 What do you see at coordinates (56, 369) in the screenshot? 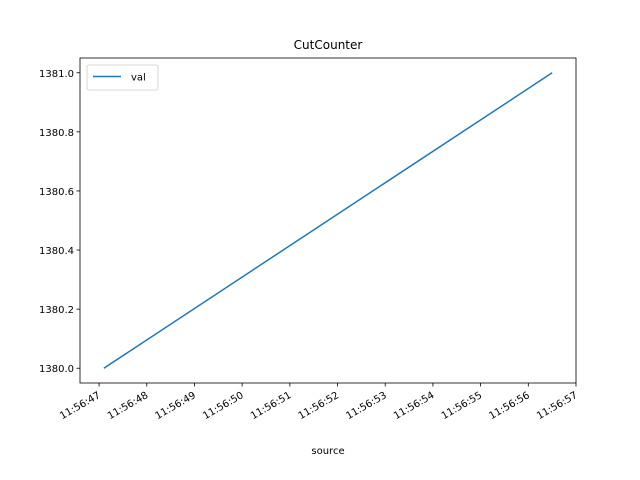
I see `y-tick-label: 1380.0` at bounding box center [56, 369].